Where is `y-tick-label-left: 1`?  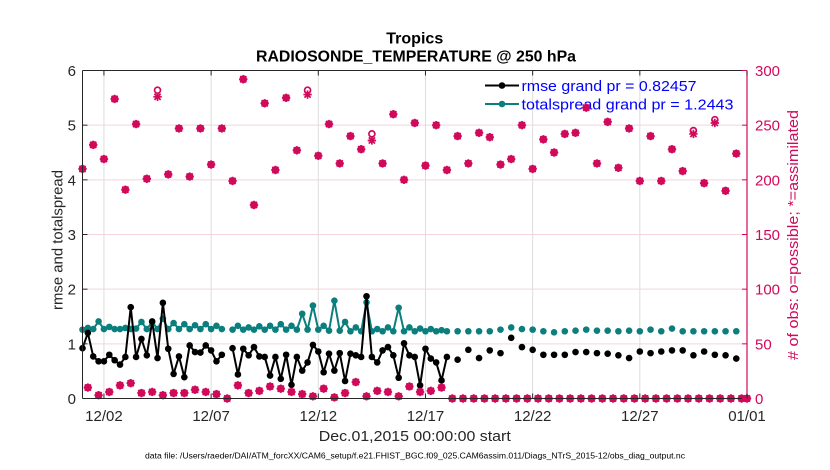 y-tick-label-left: 1 is located at coordinates (72, 344).